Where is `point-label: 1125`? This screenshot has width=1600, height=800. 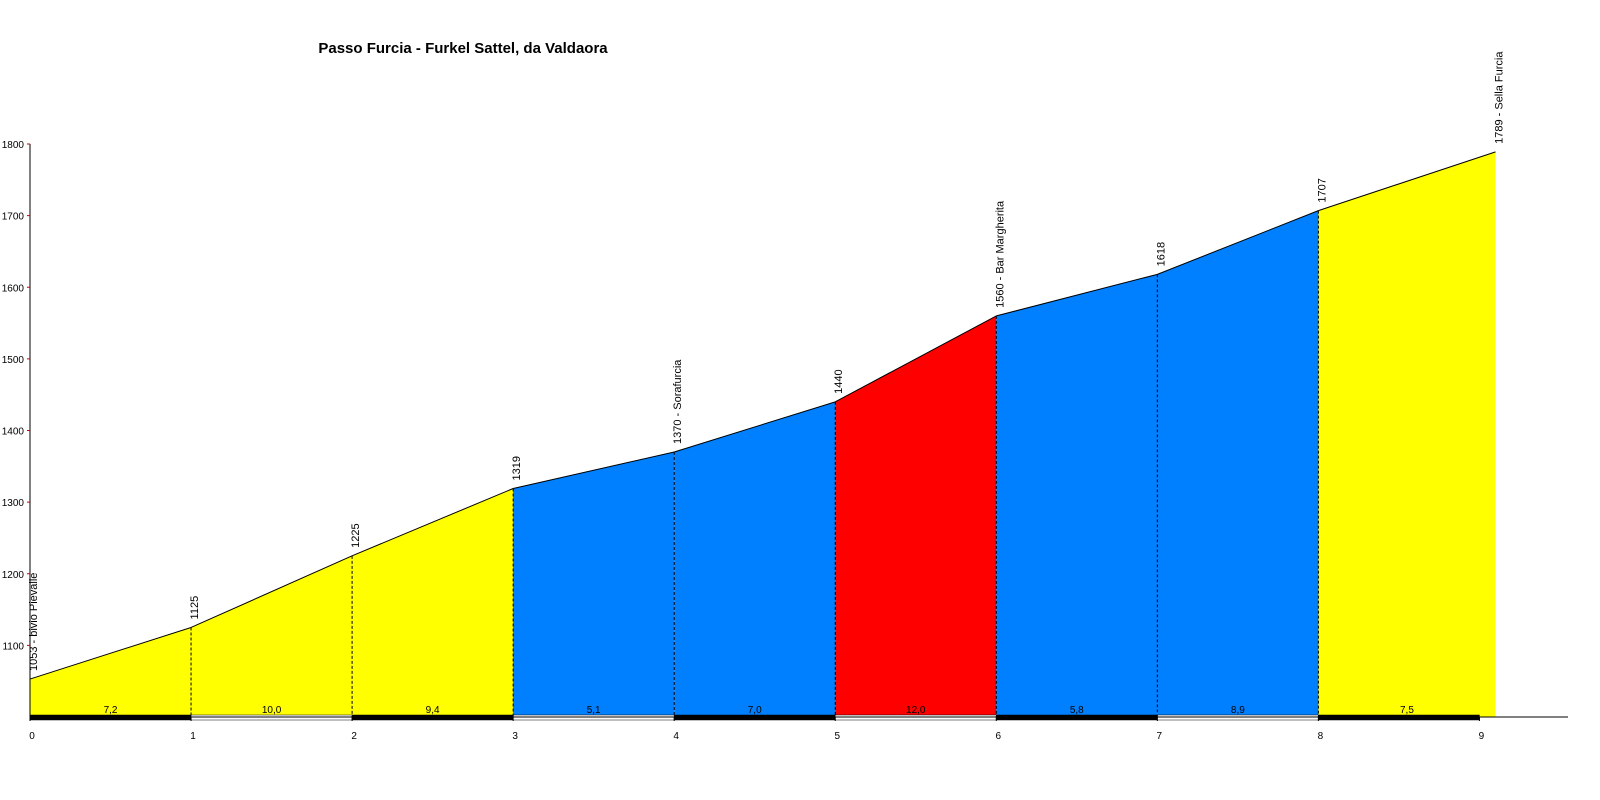
point-label: 1125 is located at coordinates (195, 608).